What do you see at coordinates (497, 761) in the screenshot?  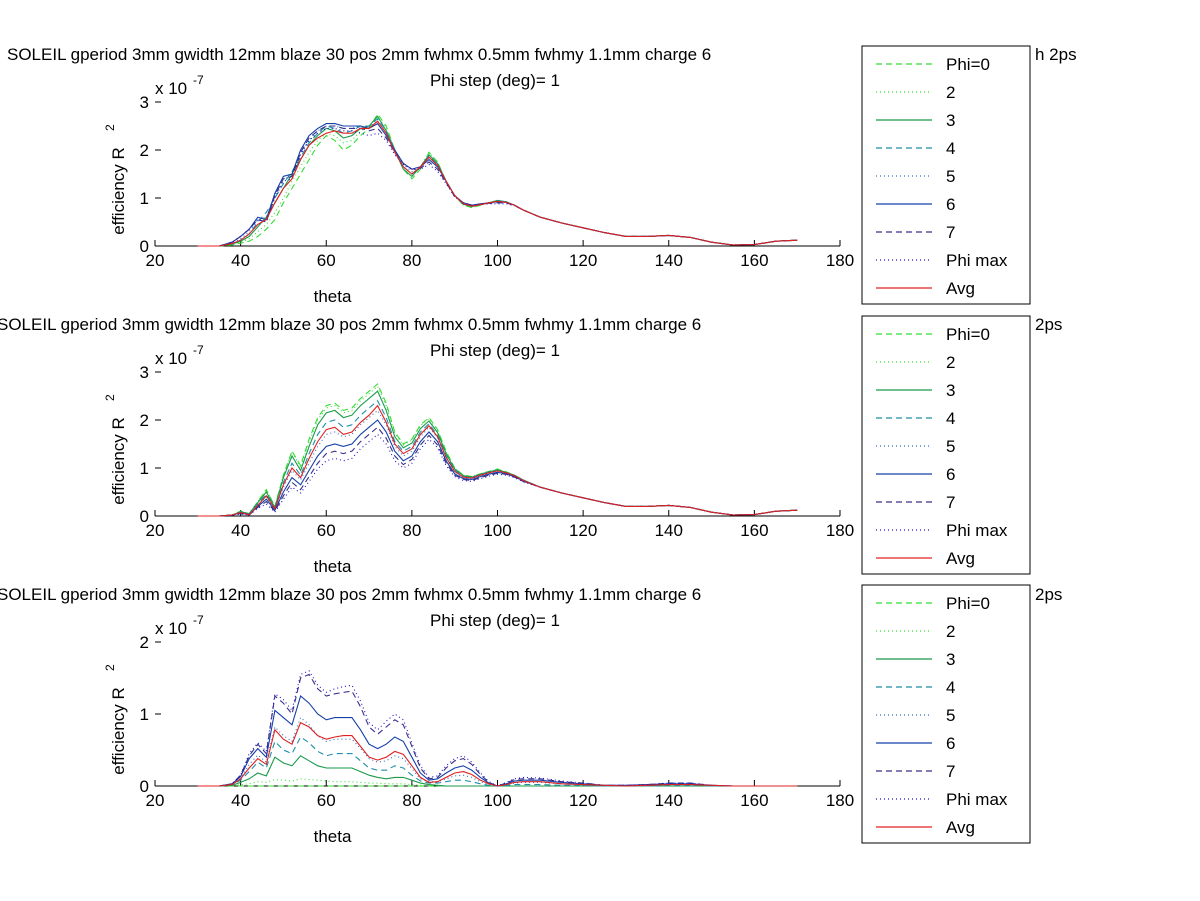 I see `series-line-p4` at bounding box center [497, 761].